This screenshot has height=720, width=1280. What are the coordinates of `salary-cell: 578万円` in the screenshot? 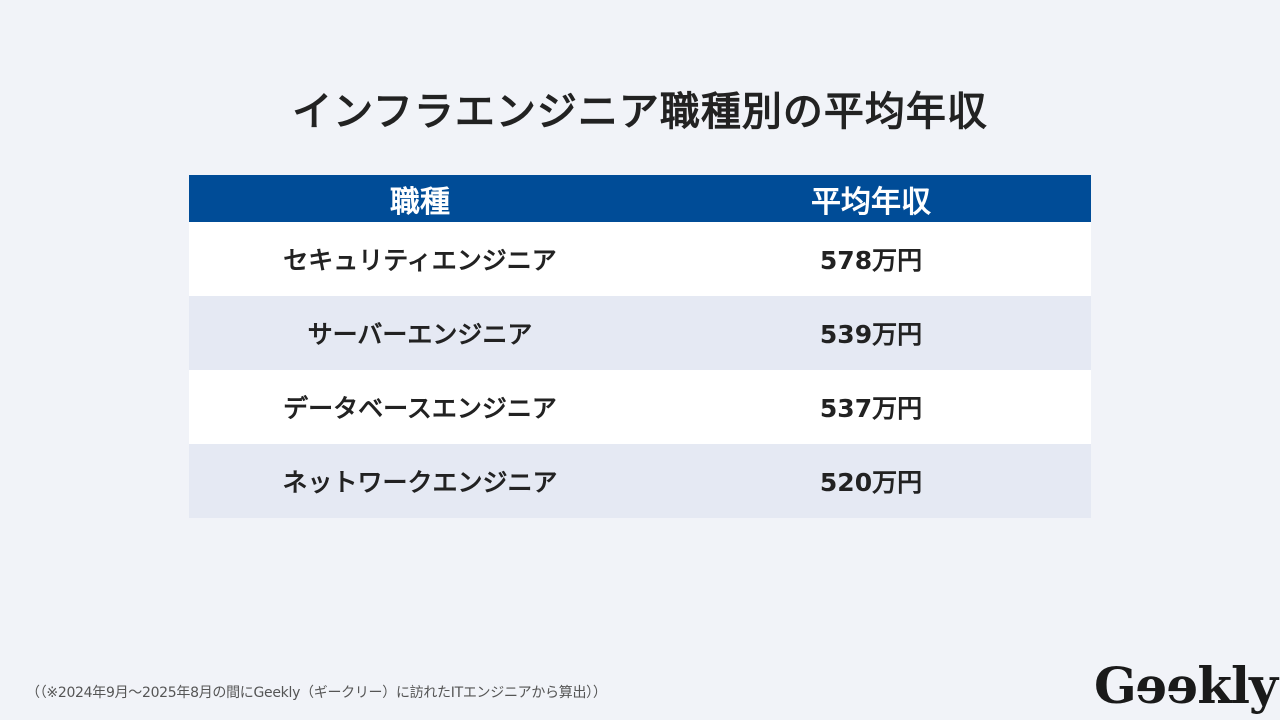 It's located at (871, 259).